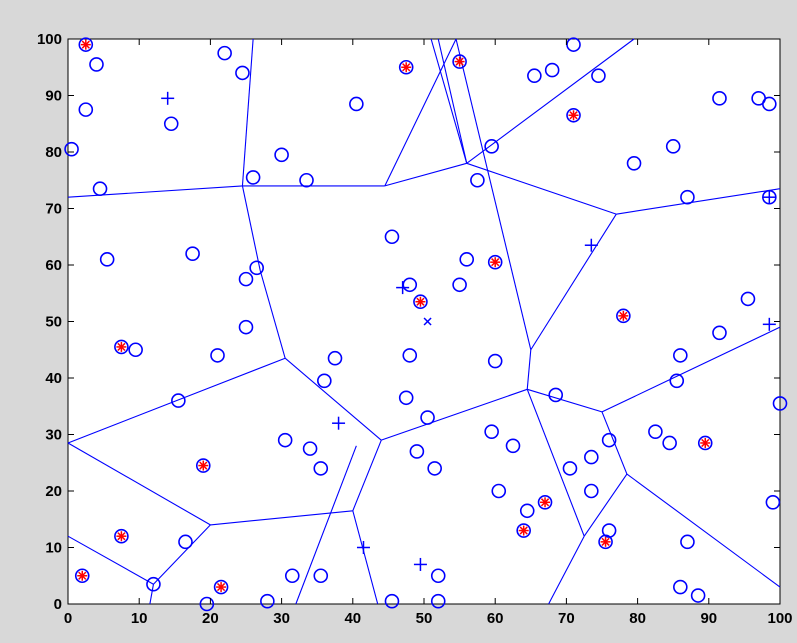 The width and height of the screenshot is (797, 643). I want to click on x-tick-label: 50, so click(424, 618).